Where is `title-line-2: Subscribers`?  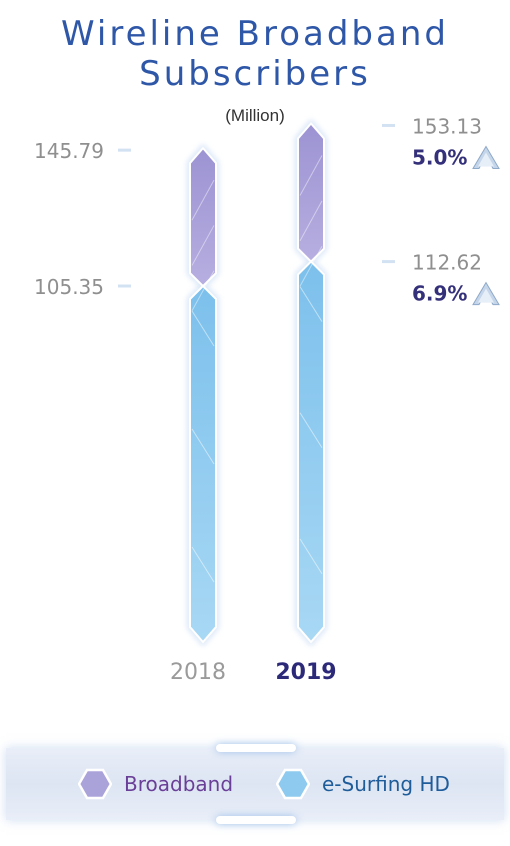
title-line-2: Subscribers is located at coordinates (255, 74).